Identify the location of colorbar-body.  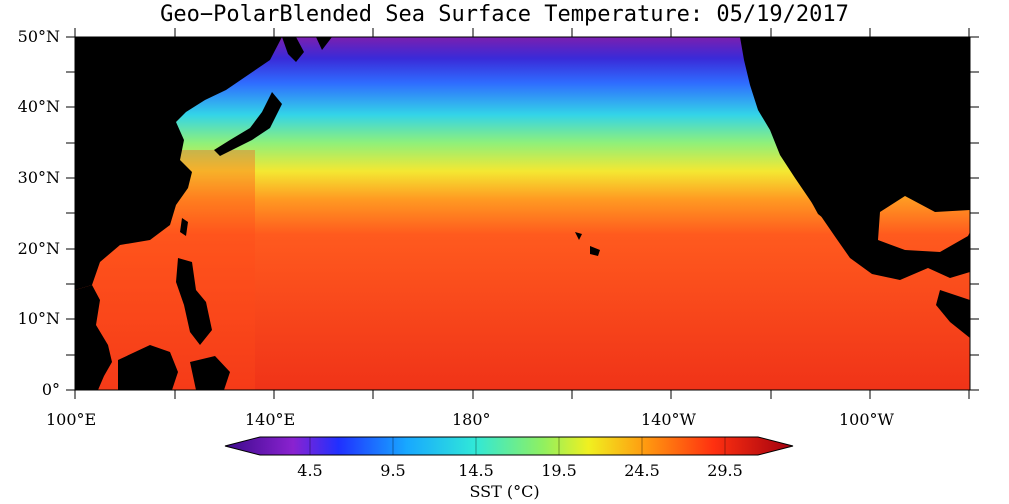
(509, 446).